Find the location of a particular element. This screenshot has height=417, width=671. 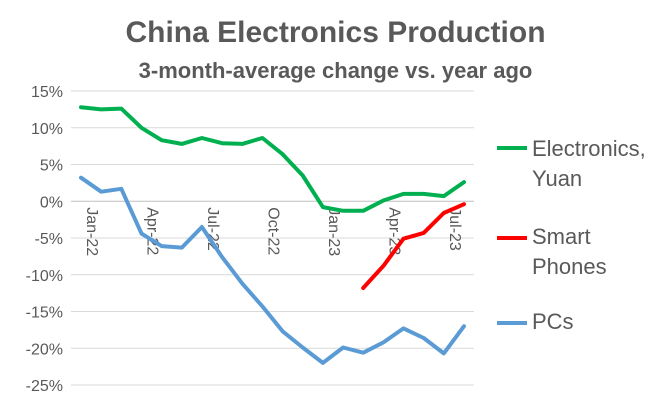

y-tick-label: -20% is located at coordinates (44, 349).